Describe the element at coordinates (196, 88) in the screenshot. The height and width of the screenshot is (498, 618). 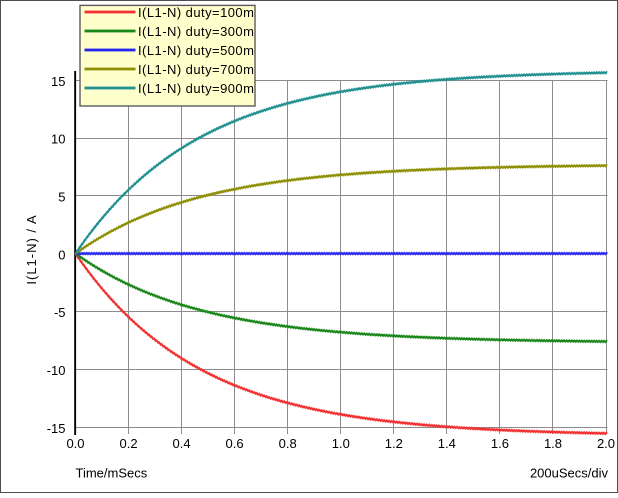
I see `svg-text: I(L1-N) duty=900m` at that location.